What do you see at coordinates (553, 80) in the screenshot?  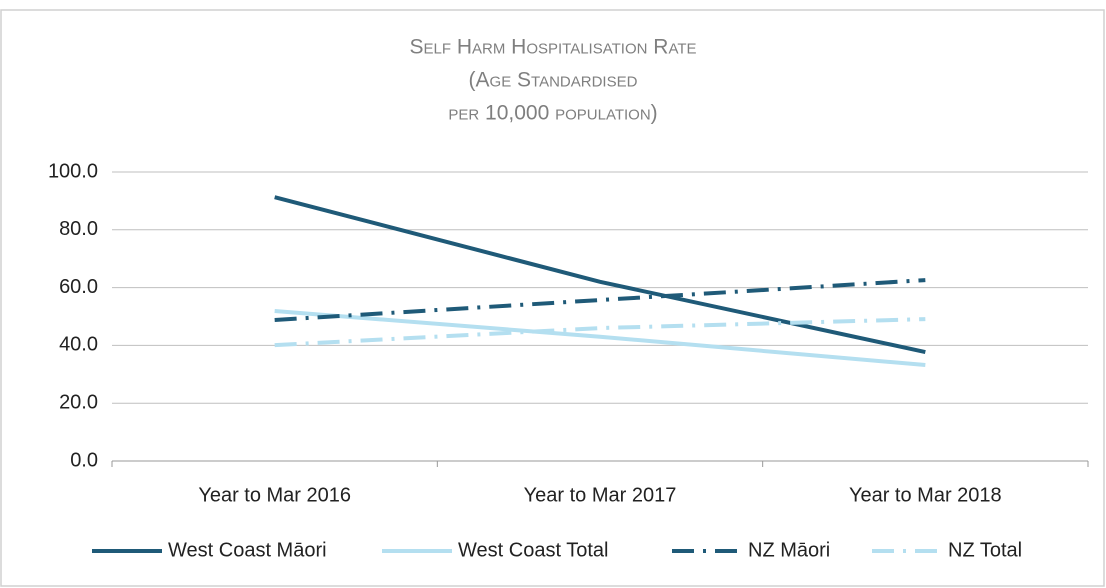 I see `chart-title: (Age Standardised` at bounding box center [553, 80].